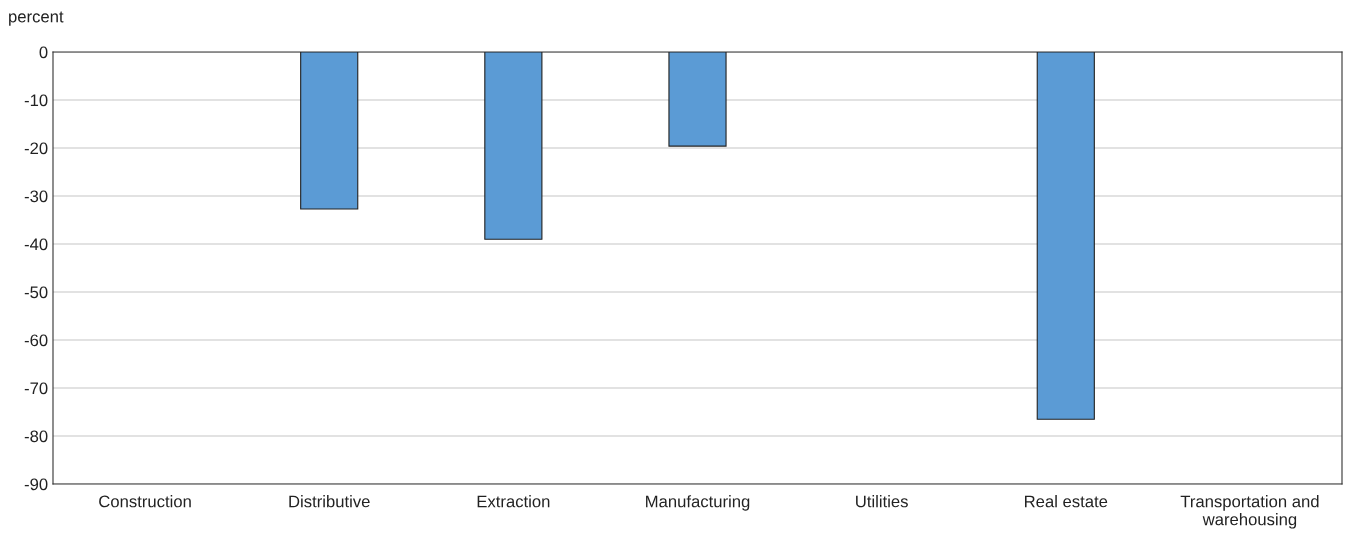  I want to click on y-tick-label: -90, so click(36, 484).